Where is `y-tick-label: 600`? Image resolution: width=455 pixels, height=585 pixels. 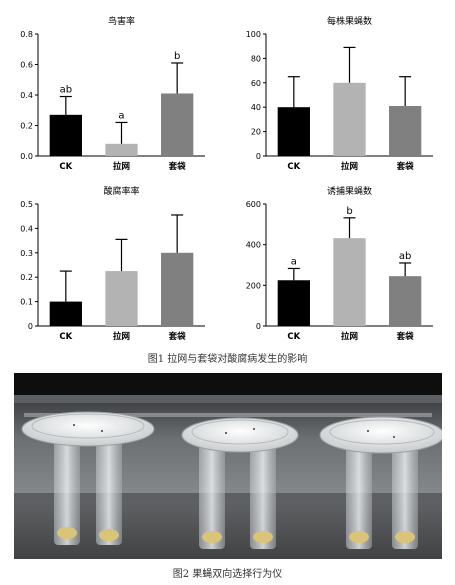 y-tick-label: 600 is located at coordinates (253, 204).